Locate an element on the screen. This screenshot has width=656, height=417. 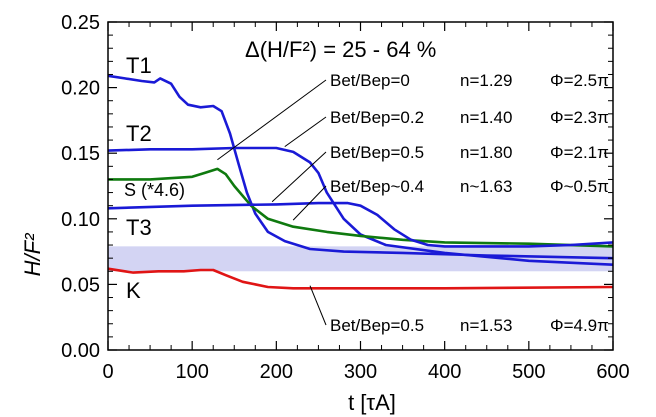
x-tick-label: 0 is located at coordinates (107, 372).